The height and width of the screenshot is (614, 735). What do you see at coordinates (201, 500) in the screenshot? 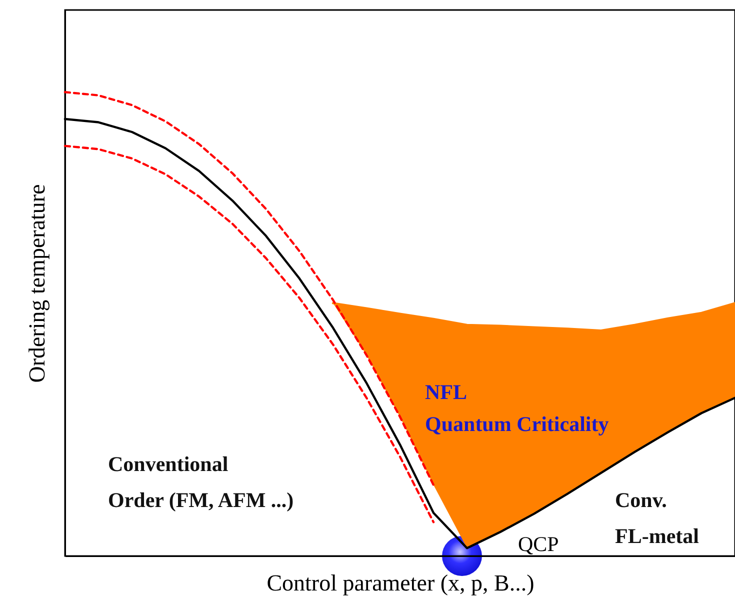
I see `annotation: Order (FM, AFM ...)` at bounding box center [201, 500].